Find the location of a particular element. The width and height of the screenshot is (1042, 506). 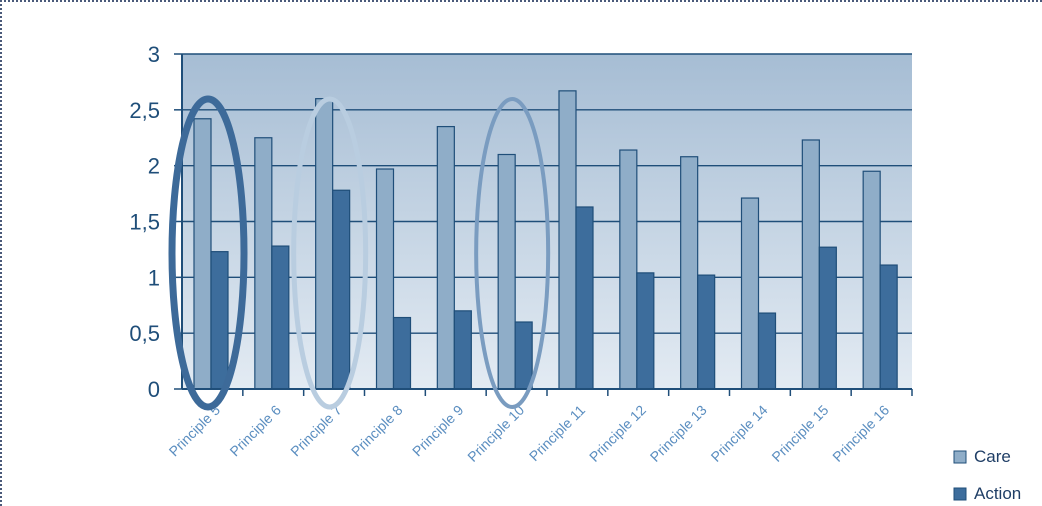

y-tick-labels: 0 0,5 1 1,5 2 2,5 3 is located at coordinates (155, 222).